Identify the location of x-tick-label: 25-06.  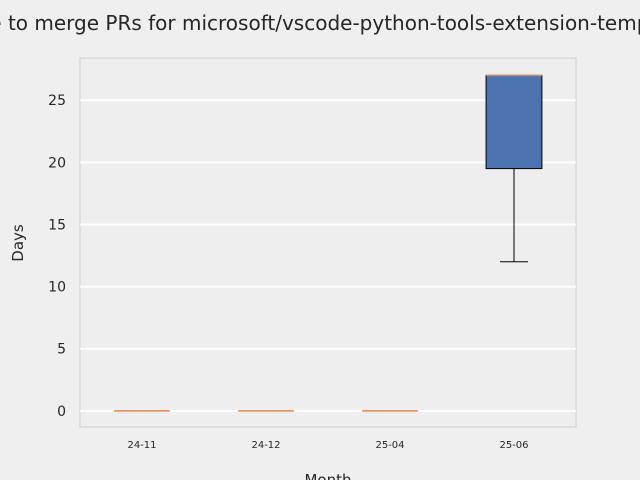
(513, 445).